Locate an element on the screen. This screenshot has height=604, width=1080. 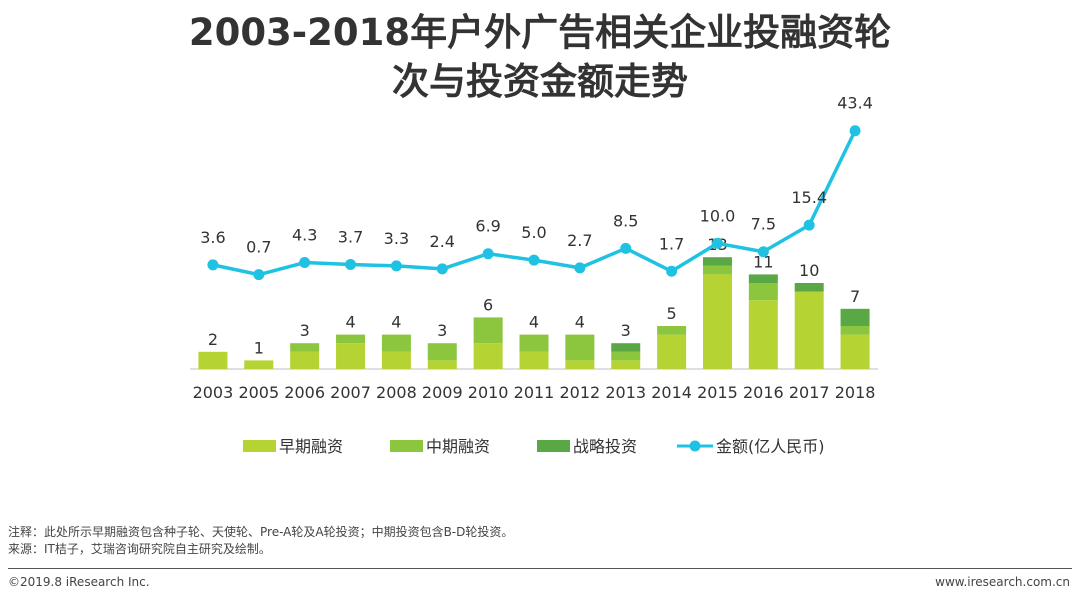
x-tick-label: 2012 is located at coordinates (580, 392).